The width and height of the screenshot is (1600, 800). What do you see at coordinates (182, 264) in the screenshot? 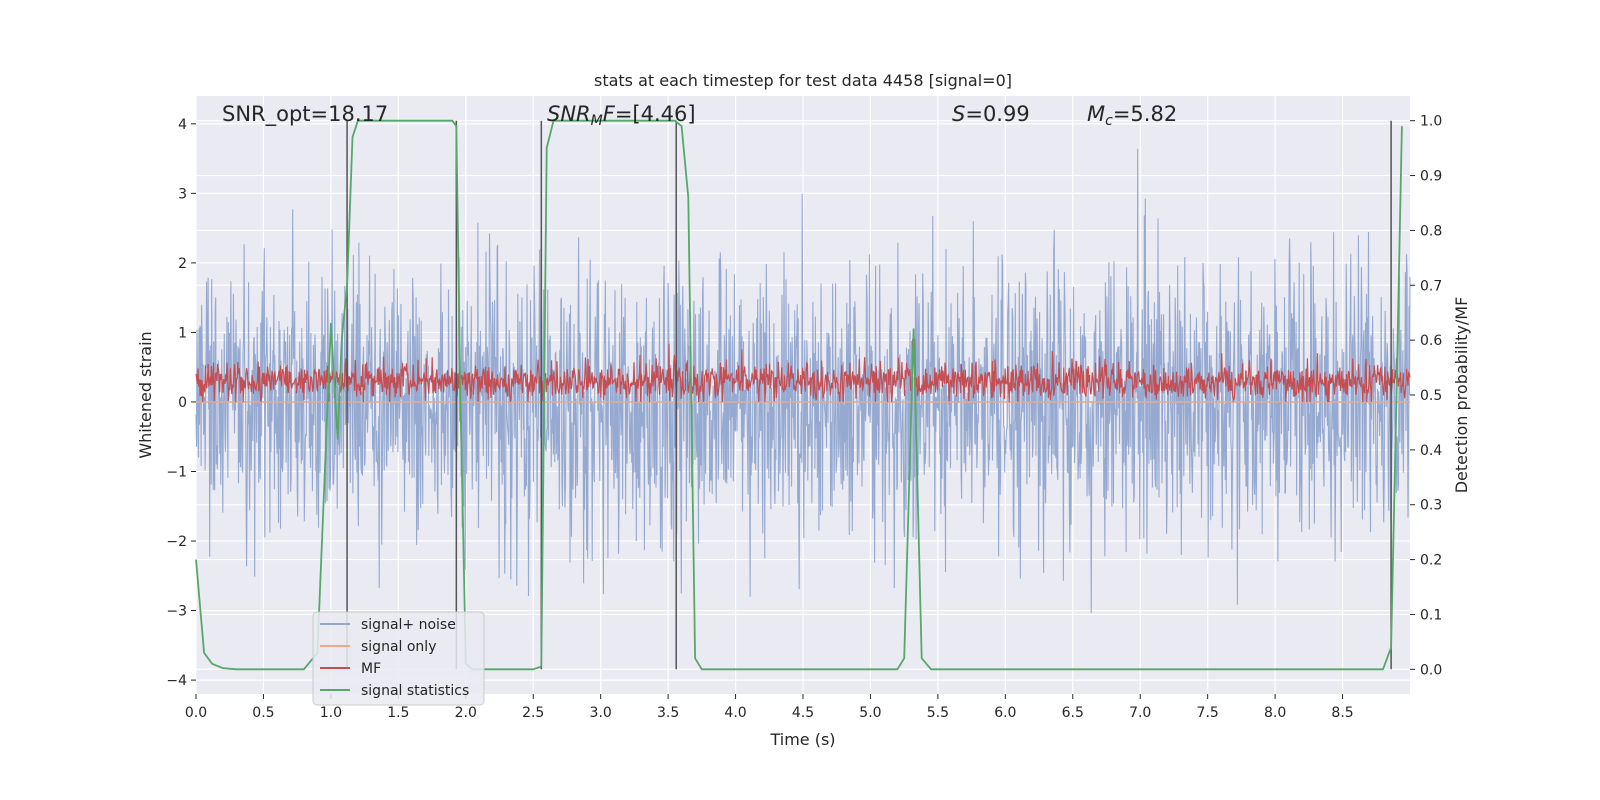
I see `y-tick-label: 2` at bounding box center [182, 264].